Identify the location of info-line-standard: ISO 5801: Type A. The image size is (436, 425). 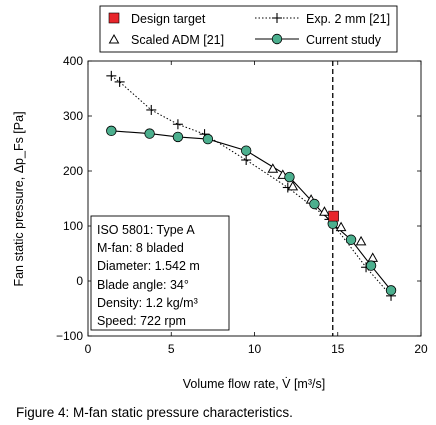
(146, 230).